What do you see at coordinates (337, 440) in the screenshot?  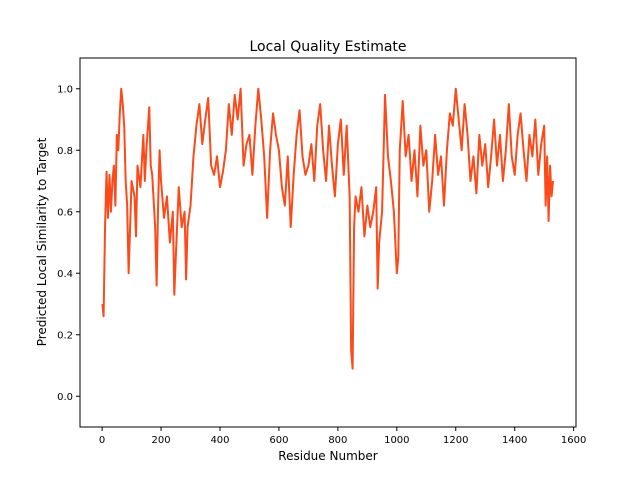 I see `x-tick-label: 800` at bounding box center [337, 440].